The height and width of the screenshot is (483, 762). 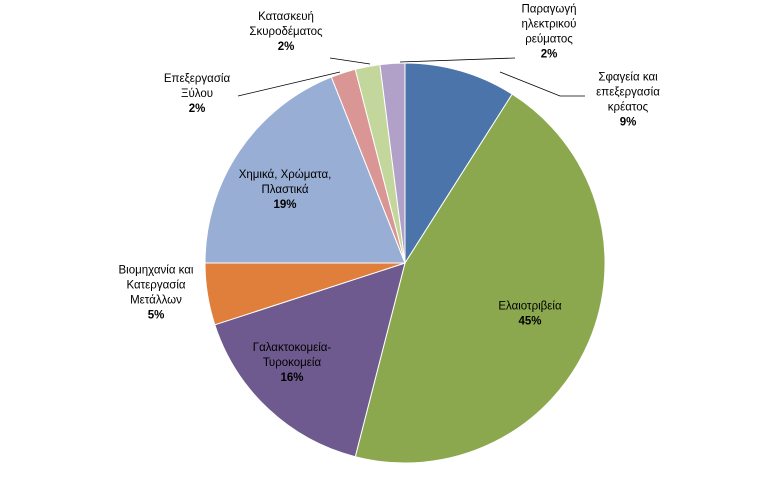 I want to click on slice-label-2: Γαλακτοκομεία- Τυροκομεία 16%, so click(x=292, y=363).